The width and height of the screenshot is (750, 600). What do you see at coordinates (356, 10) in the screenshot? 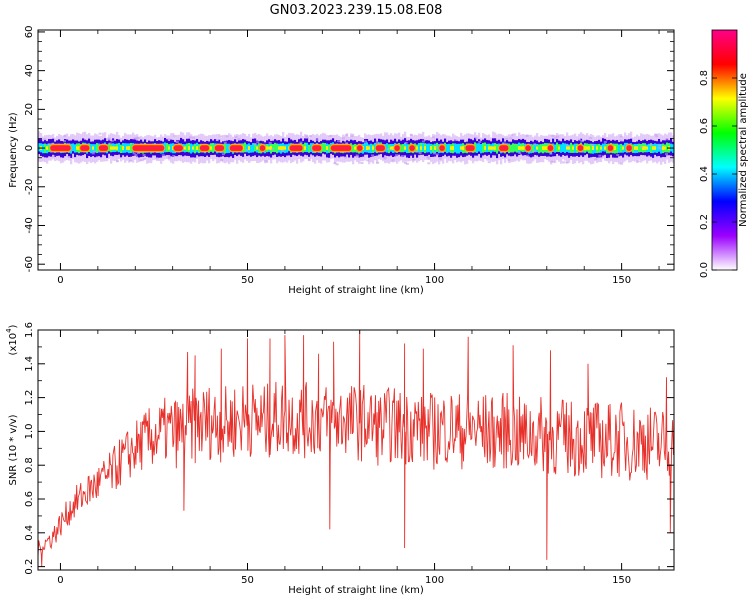
I see `figure-title: GN03.2023.239.15.08.E08` at bounding box center [356, 10].